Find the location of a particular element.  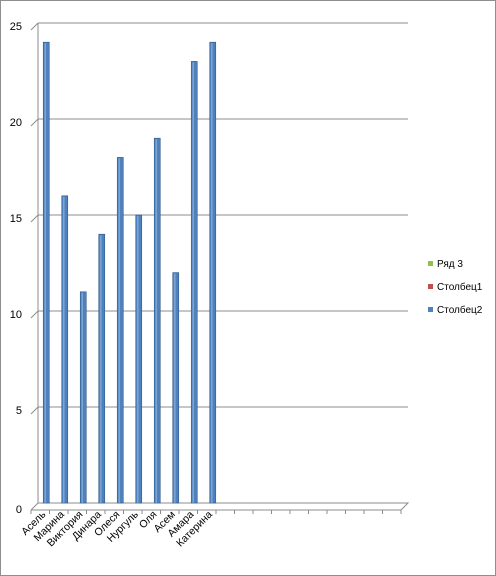

legend-label: Столбец1 is located at coordinates (460, 287).